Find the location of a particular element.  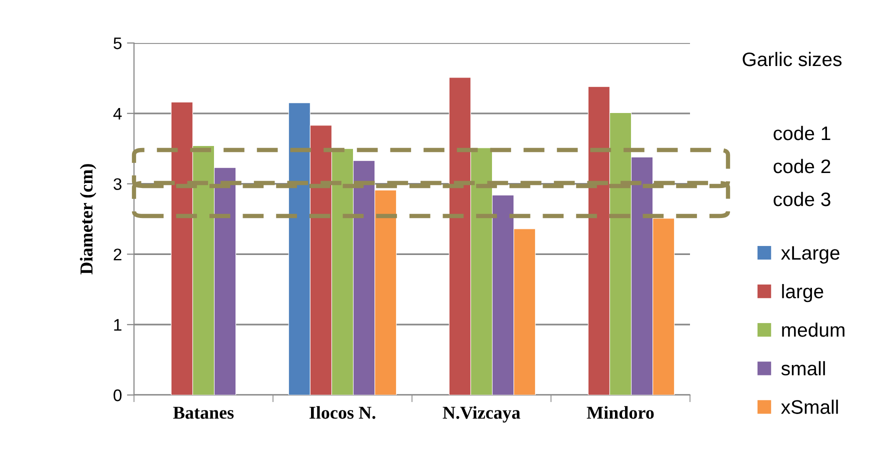

y-tick-label: 3 is located at coordinates (118, 184).